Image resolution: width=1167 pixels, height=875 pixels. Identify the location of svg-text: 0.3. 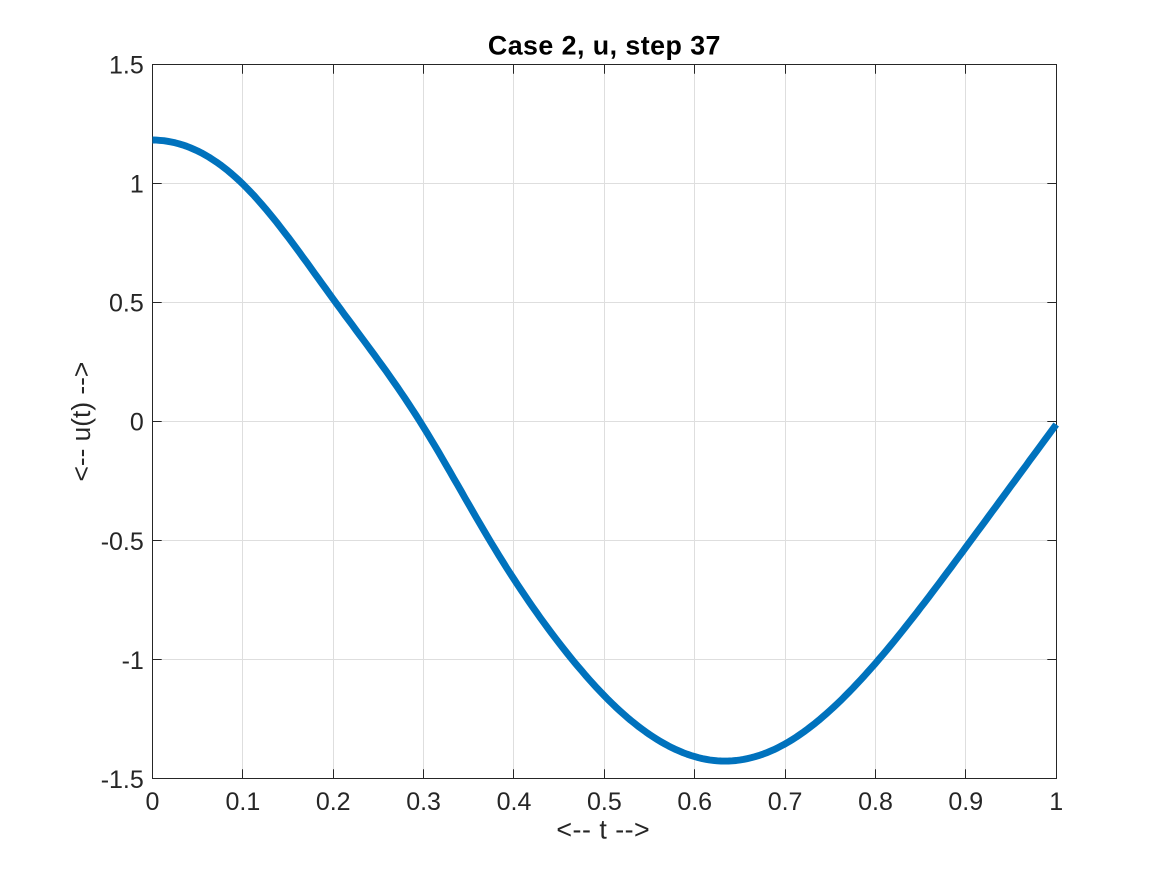
(423, 802).